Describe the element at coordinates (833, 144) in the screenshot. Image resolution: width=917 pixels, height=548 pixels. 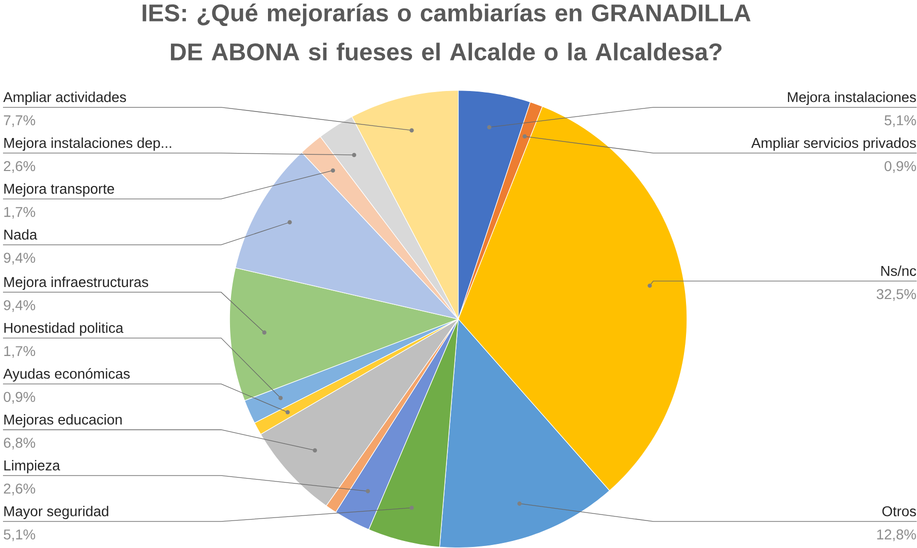
I see `slice-label: Ampliar servicios privados` at that location.